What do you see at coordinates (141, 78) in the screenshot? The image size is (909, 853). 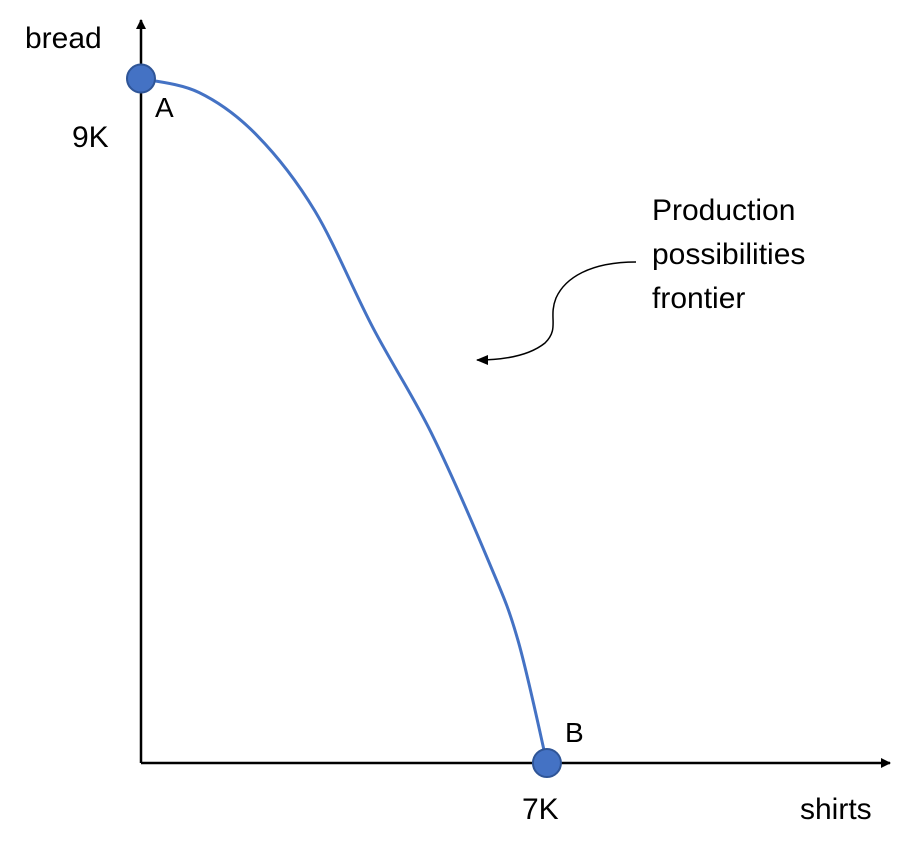 I see `point-a-marker` at bounding box center [141, 78].